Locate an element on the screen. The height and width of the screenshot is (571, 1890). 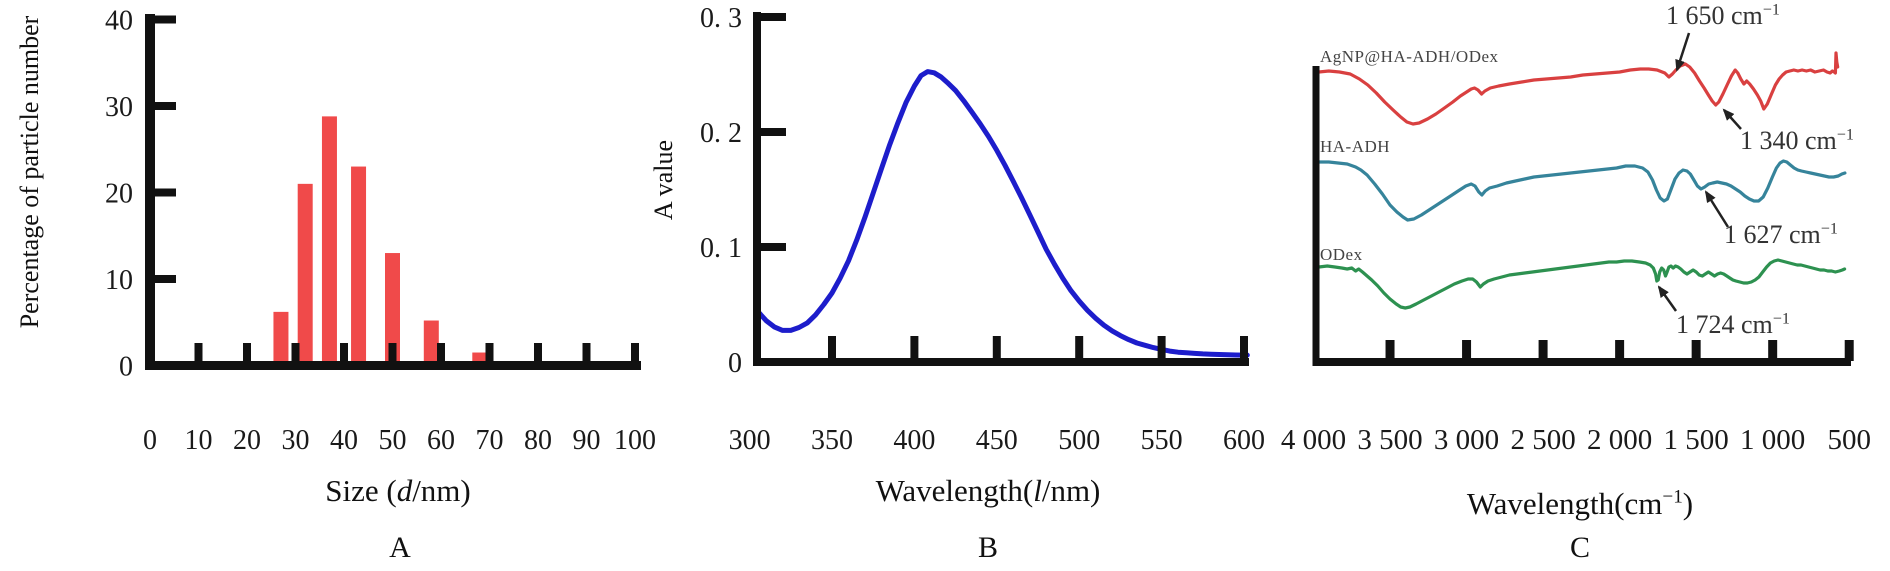
panel-a-y-tick-label: 40 is located at coordinates (119, 21).